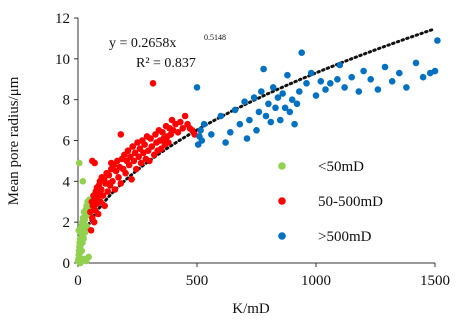 This screenshot has height=320, width=461. What do you see at coordinates (14, 140) in the screenshot?
I see `y-axis-title: Mean pore radius/μm` at bounding box center [14, 140].